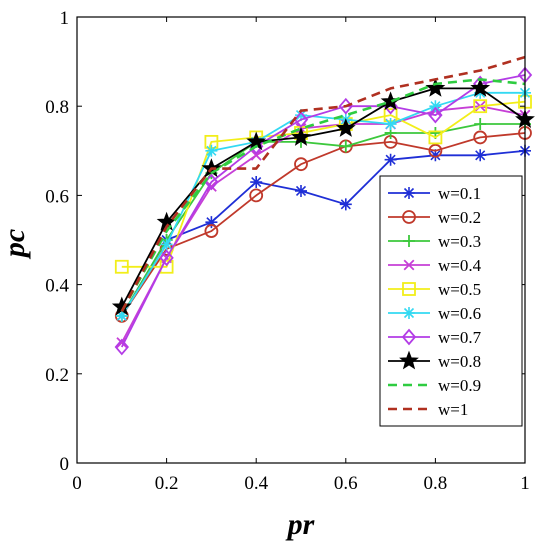 Image resolution: width=538 pixels, height=550 pixels. What do you see at coordinates (77, 483) in the screenshot?
I see `x-tick-label: 0` at bounding box center [77, 483].